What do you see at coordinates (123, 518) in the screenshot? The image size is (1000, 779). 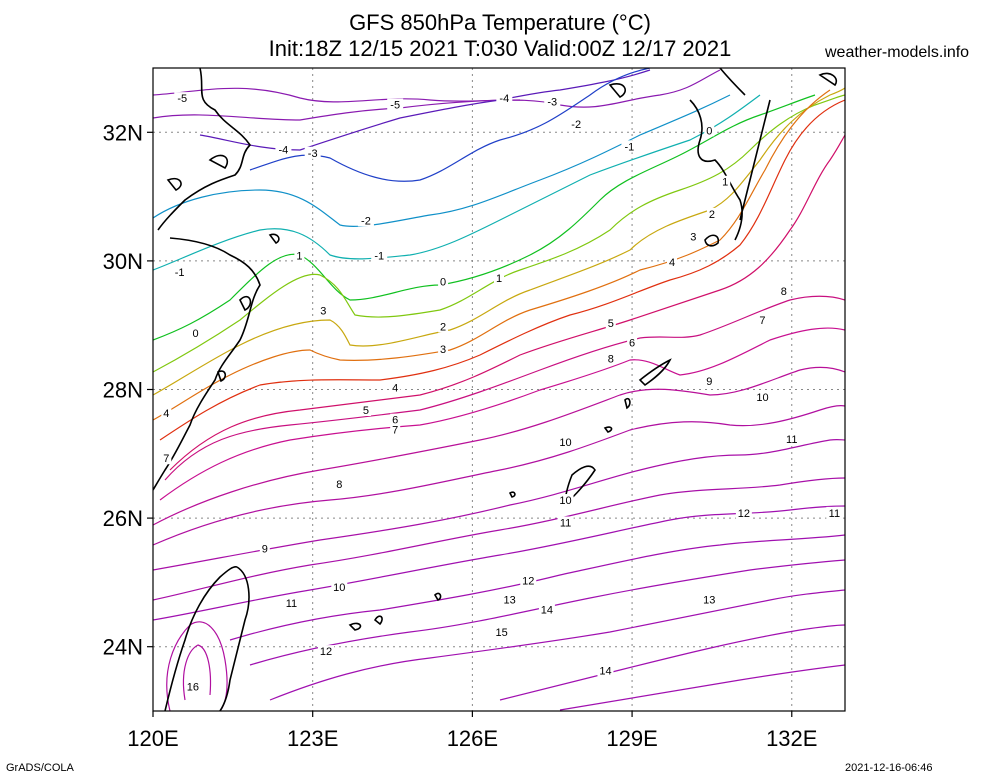 I see `y-tick-label: 26N` at bounding box center [123, 518].